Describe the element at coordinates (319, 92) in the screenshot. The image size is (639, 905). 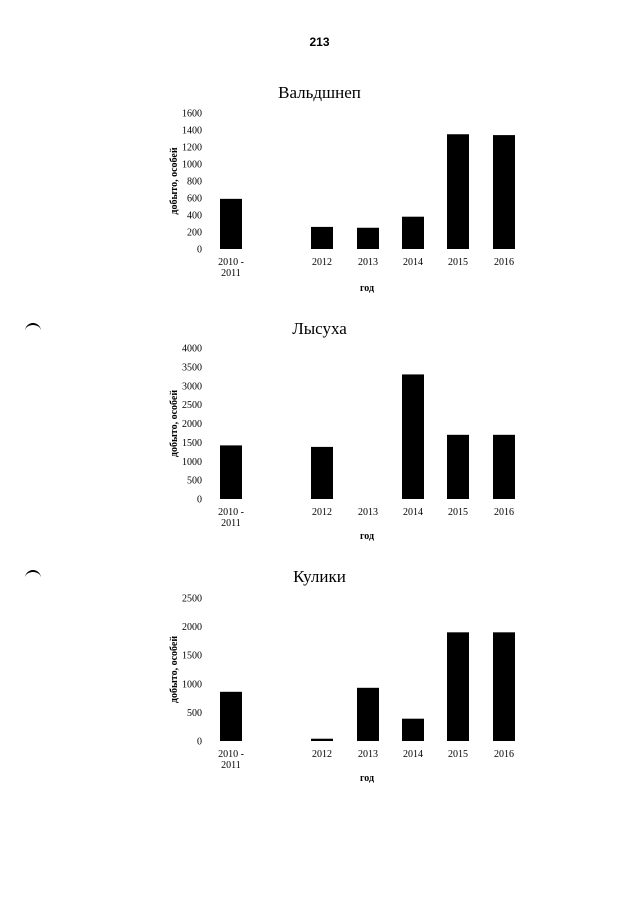
I see `chart-title: Вальдшнеп` at that location.